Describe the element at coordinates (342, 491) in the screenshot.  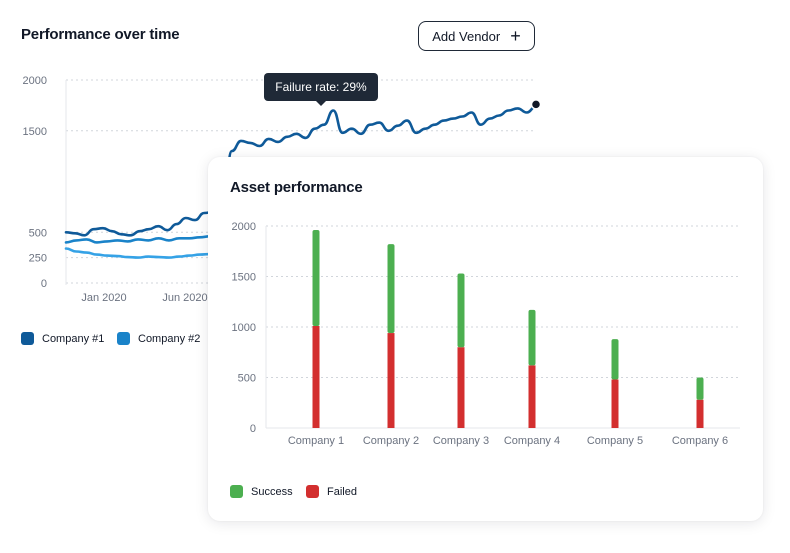
I see `legend-label: Failed` at that location.